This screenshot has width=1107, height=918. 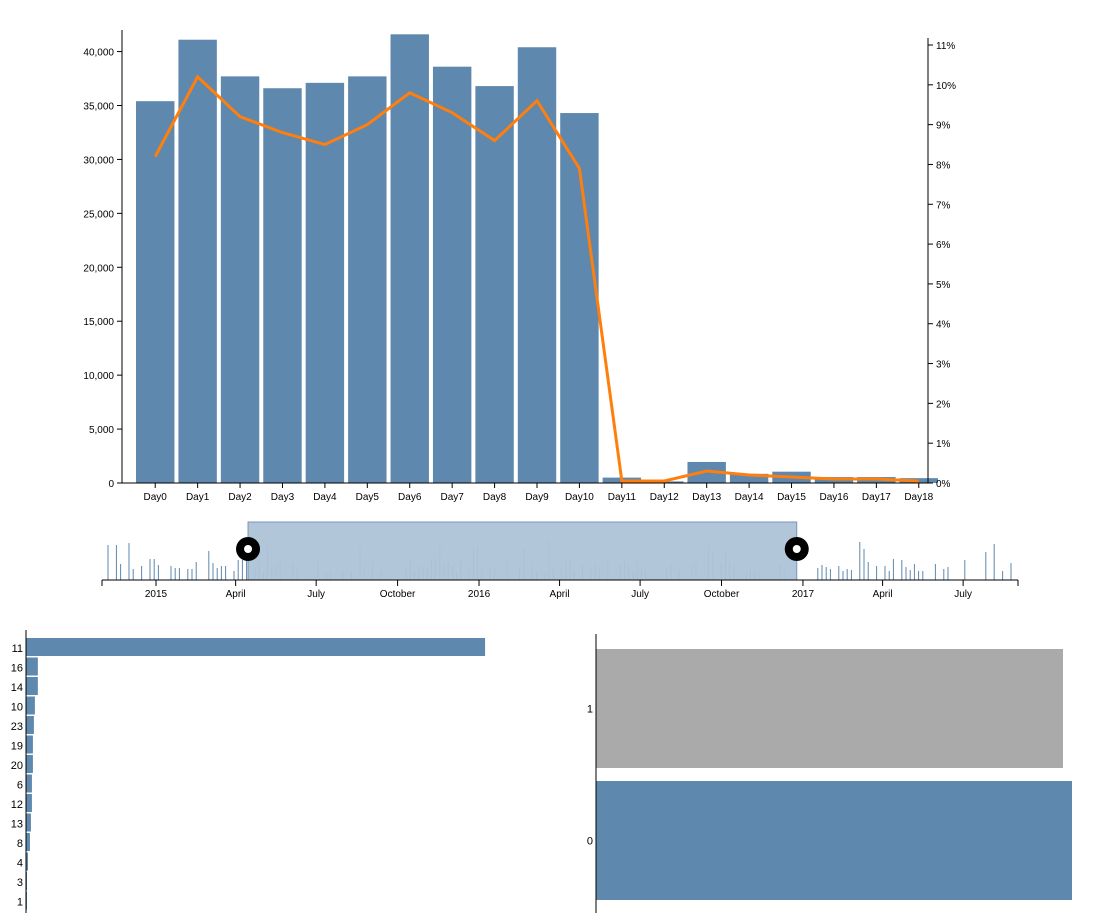 What do you see at coordinates (943, 205) in the screenshot?
I see `right-tick-label: 7%` at bounding box center [943, 205].